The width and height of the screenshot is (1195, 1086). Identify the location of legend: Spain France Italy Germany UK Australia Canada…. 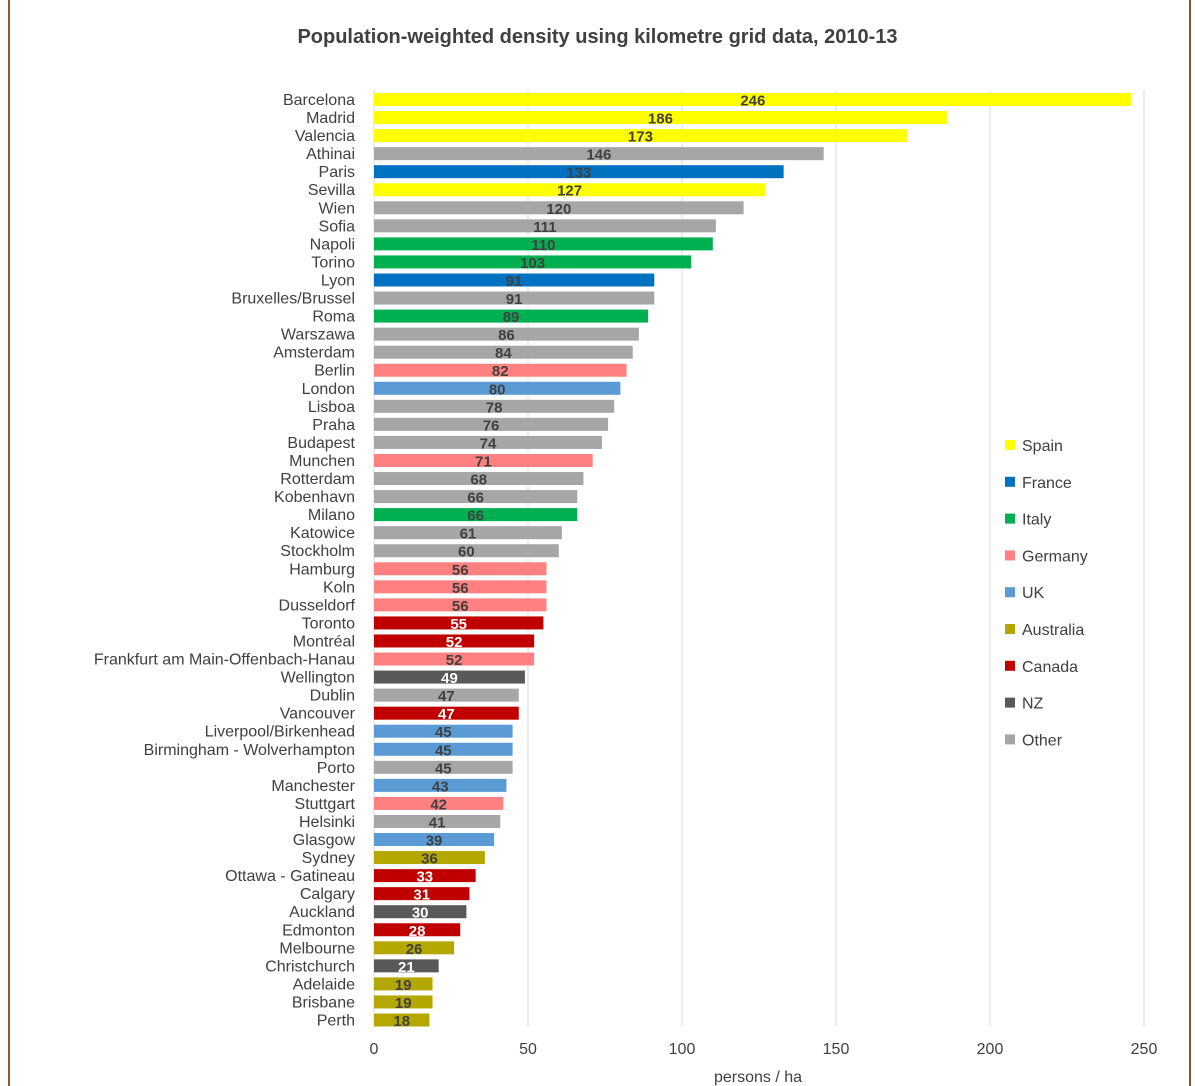
(1046, 593).